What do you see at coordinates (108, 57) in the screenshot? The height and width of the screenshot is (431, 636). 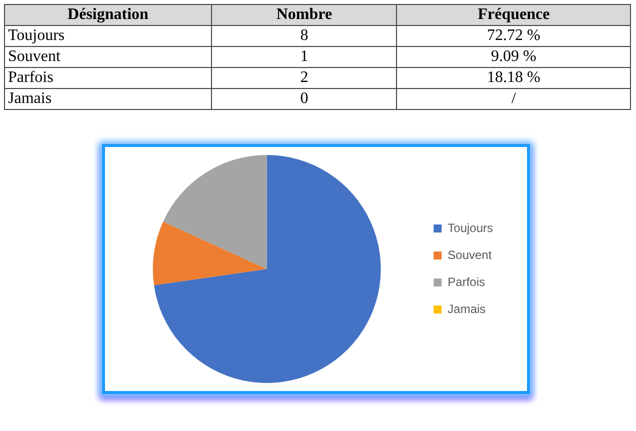 I see `text: Souvent` at bounding box center [108, 57].